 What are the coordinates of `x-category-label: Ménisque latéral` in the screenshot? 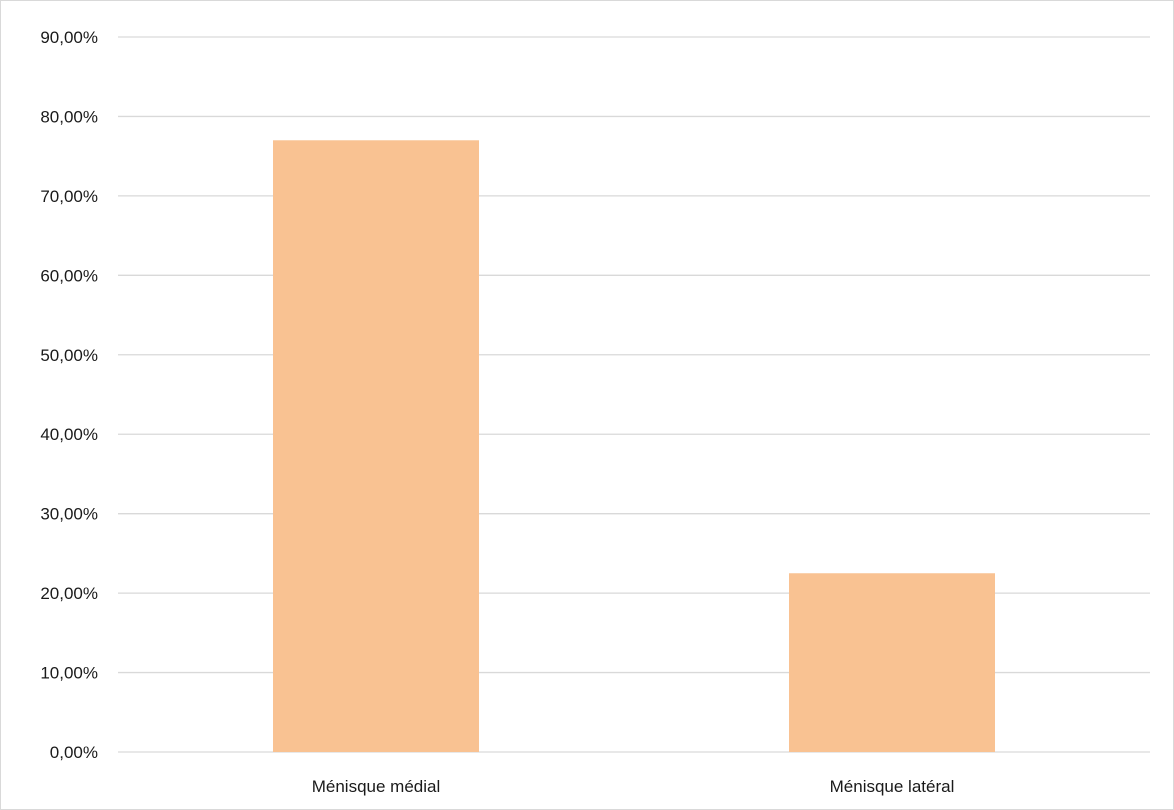 It's located at (892, 786).